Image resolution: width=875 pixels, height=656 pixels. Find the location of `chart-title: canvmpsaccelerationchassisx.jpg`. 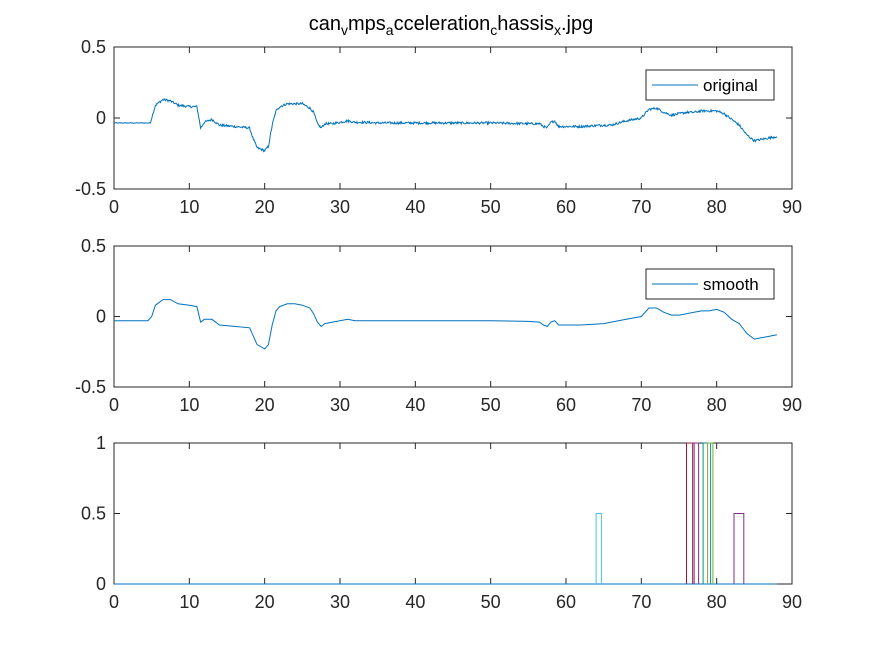

chart-title: canvmpsaccelerationchassisx.jpg is located at coordinates (451, 25).